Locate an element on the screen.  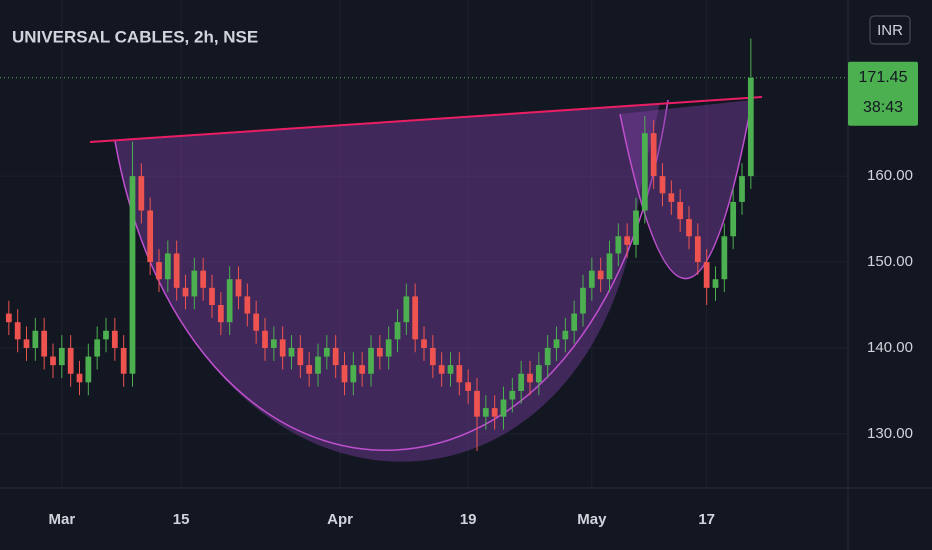
handle-curve is located at coordinates (686, 189).